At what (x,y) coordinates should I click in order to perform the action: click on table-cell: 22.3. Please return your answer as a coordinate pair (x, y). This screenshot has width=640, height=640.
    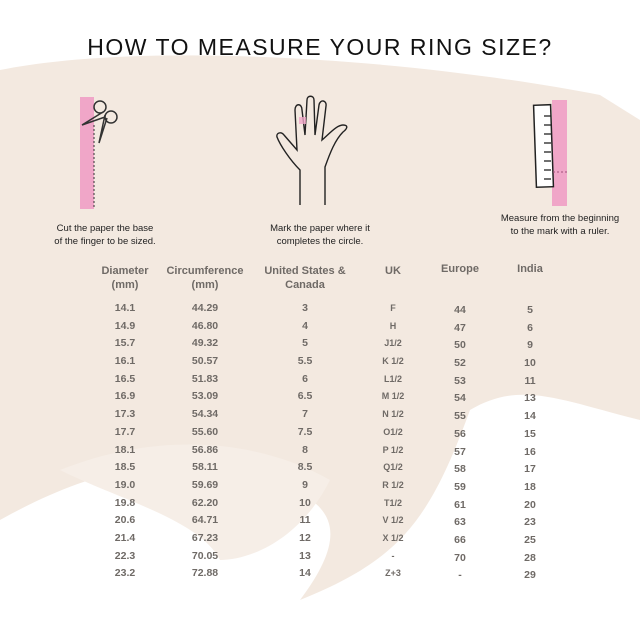
    Looking at the image, I should click on (125, 555).